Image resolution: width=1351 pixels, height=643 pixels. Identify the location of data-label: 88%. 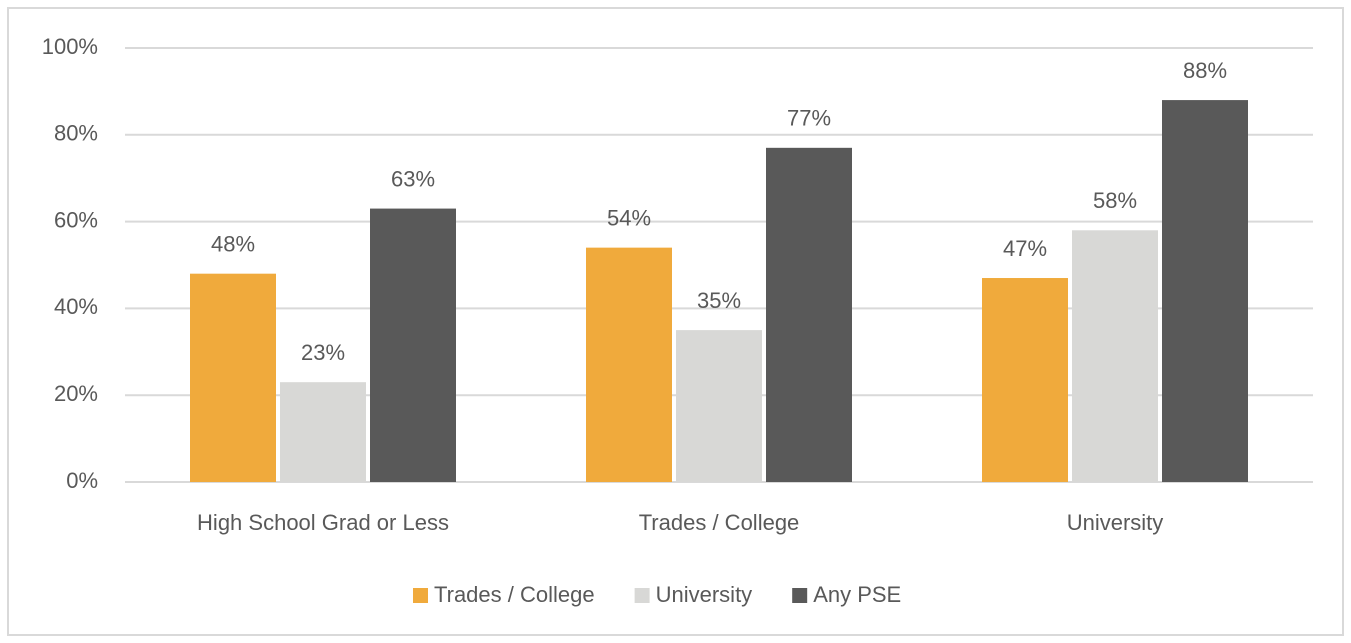
(1205, 70).